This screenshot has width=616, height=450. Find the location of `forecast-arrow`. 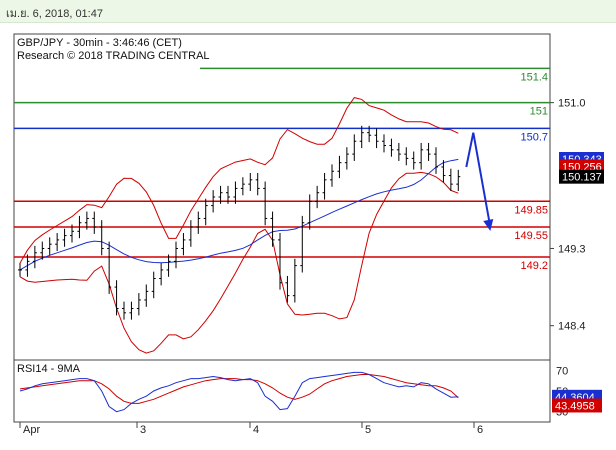

forecast-arrow is located at coordinates (478, 180).